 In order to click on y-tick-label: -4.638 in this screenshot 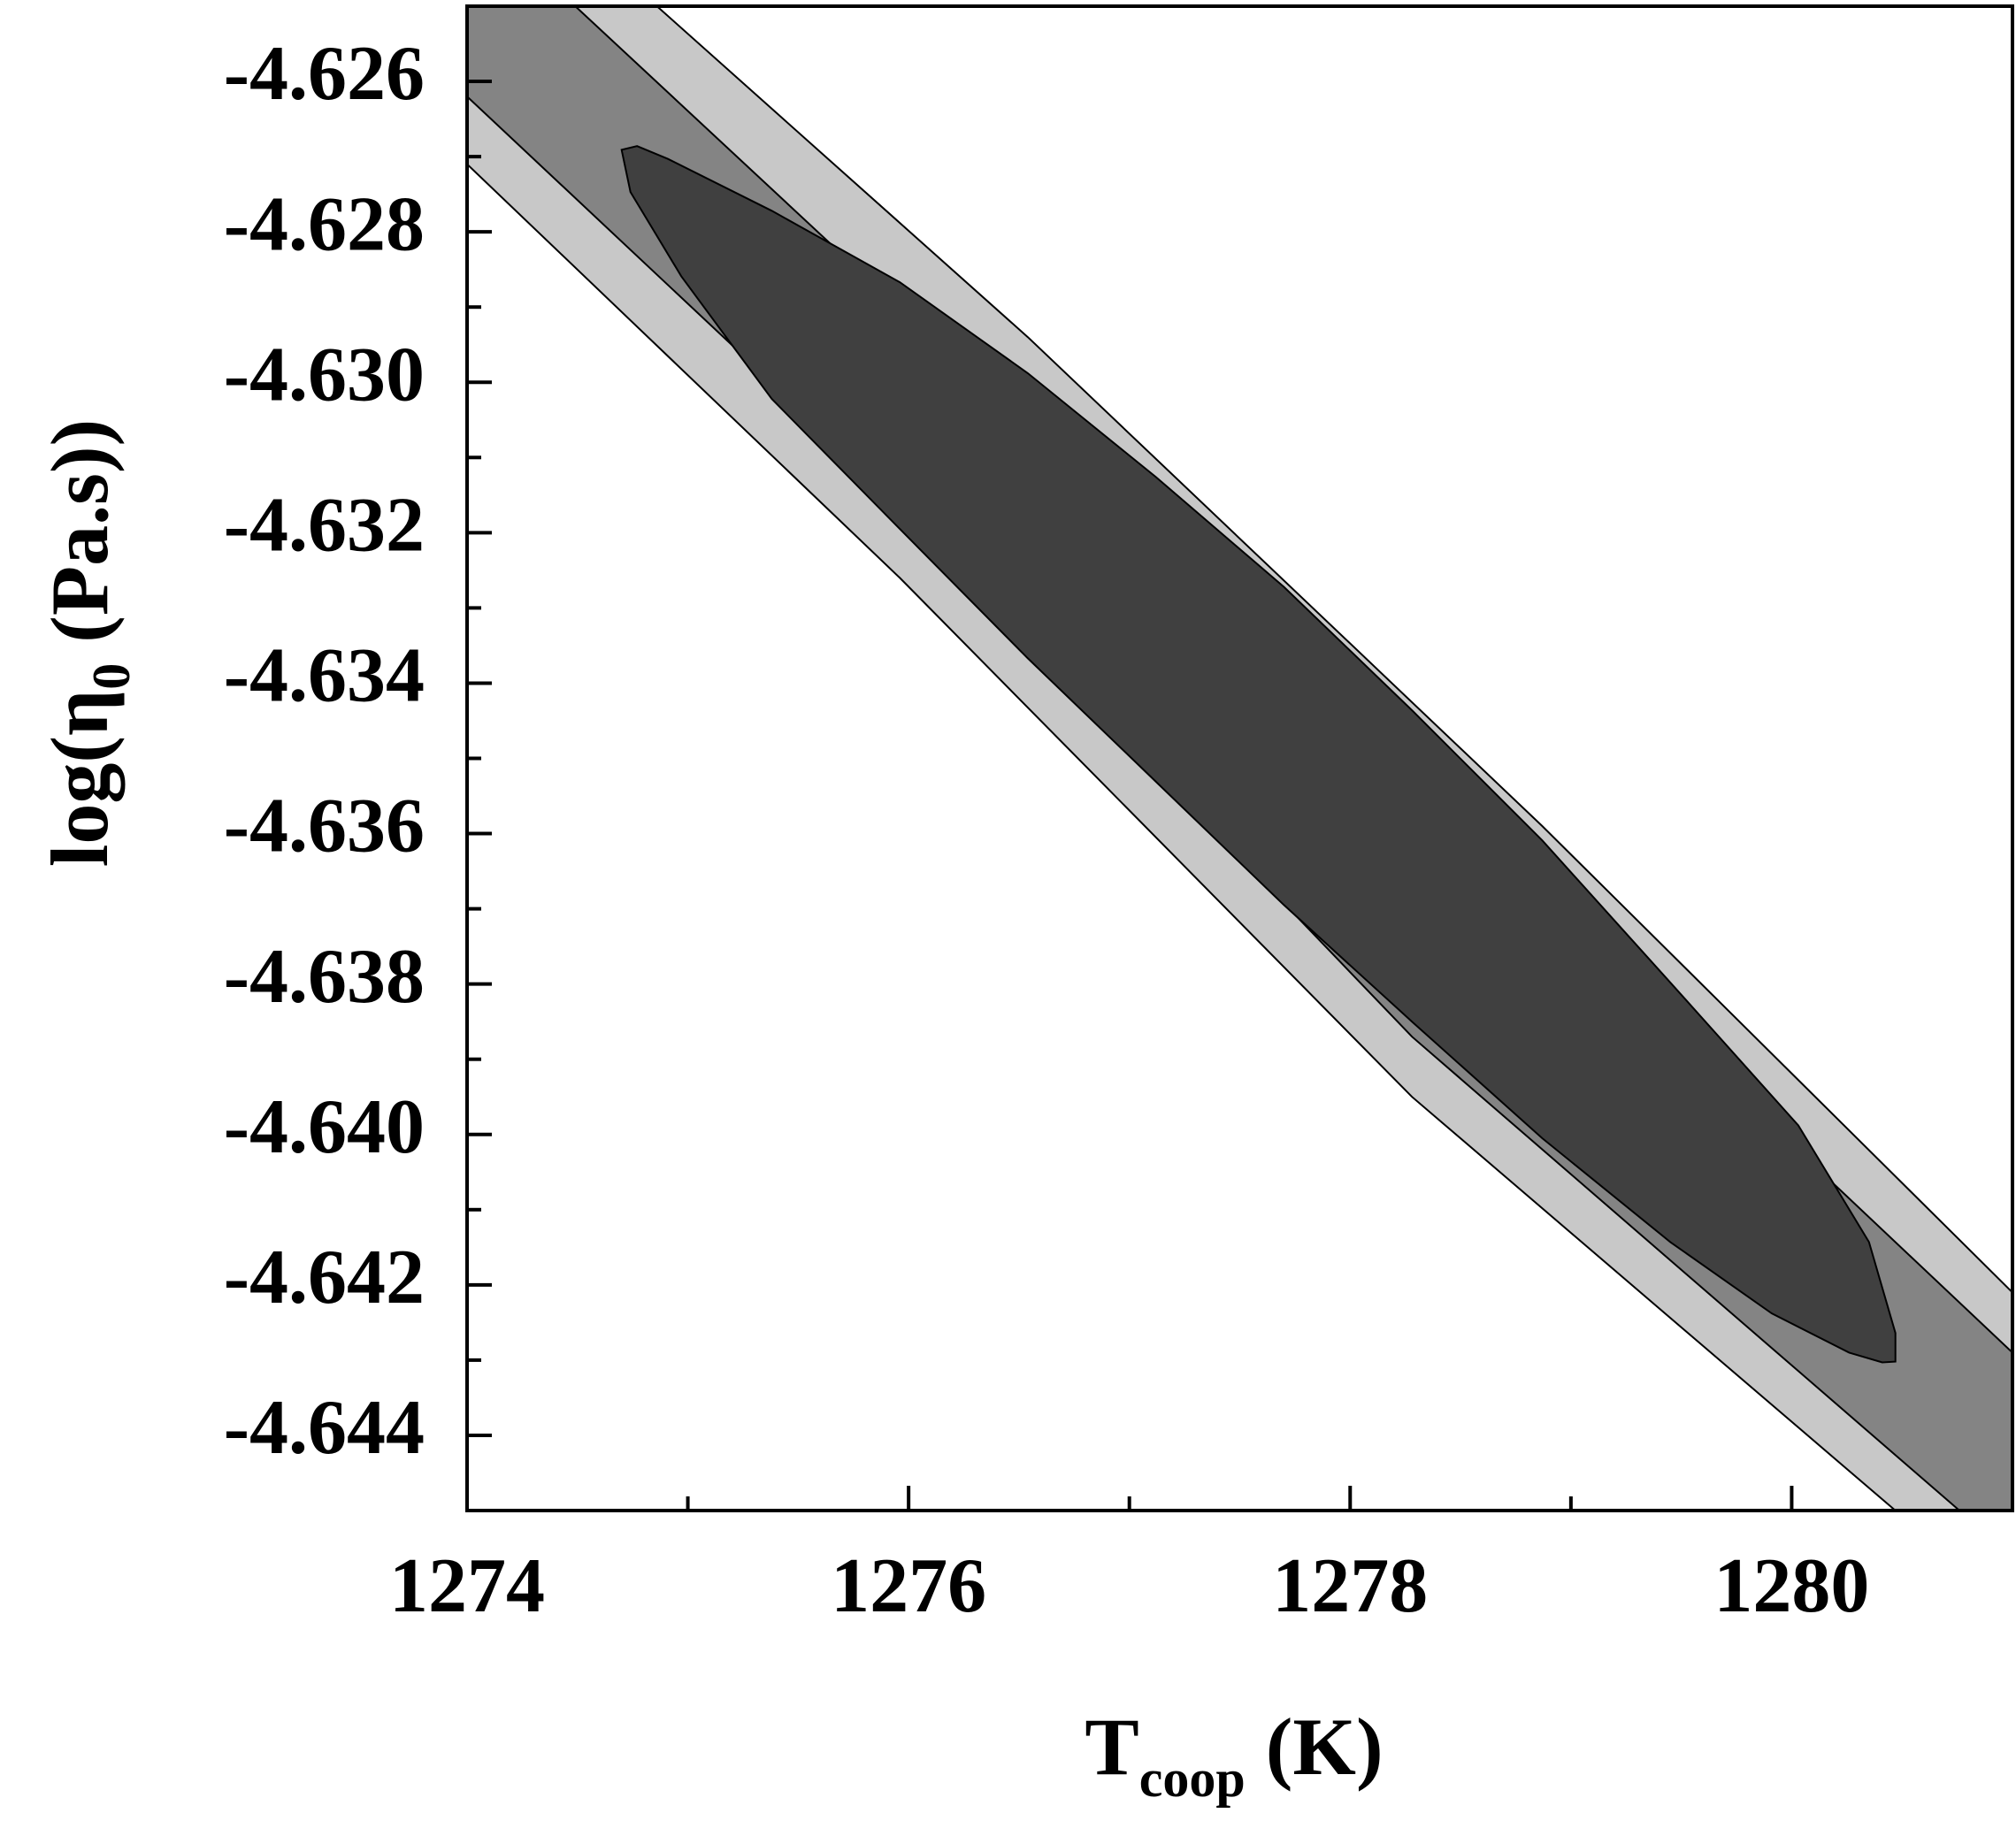, I will do `click(325, 977)`.